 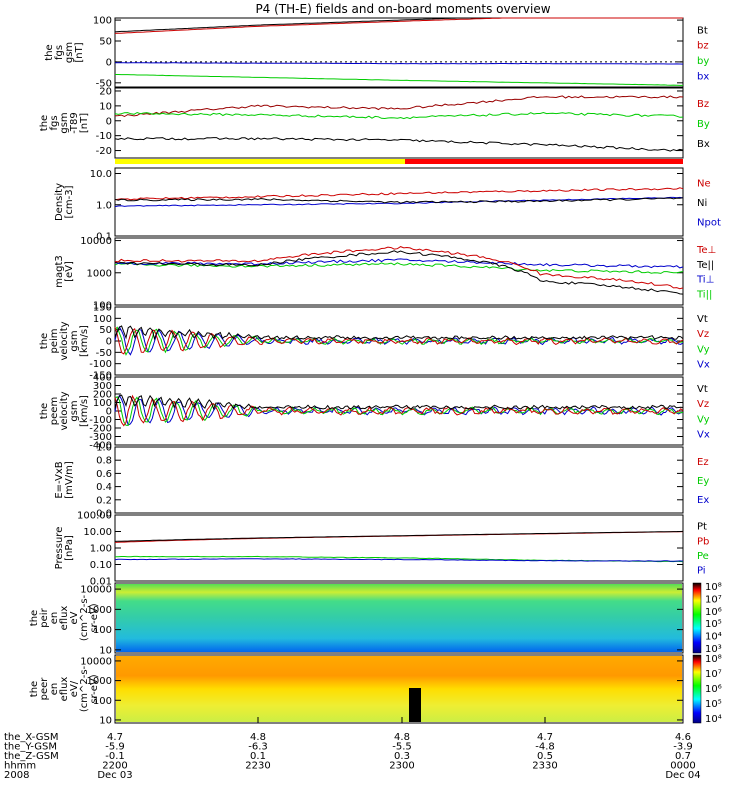 I want to click on ytick-label: -400, so click(x=100, y=446).